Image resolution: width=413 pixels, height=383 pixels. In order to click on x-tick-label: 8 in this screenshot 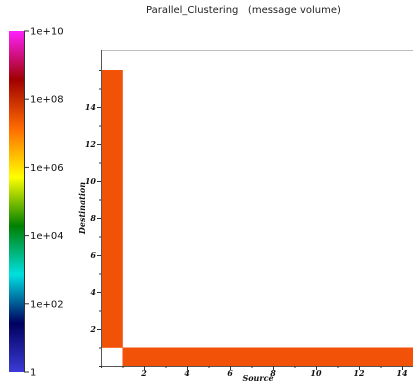, I will do `click(273, 373)`.